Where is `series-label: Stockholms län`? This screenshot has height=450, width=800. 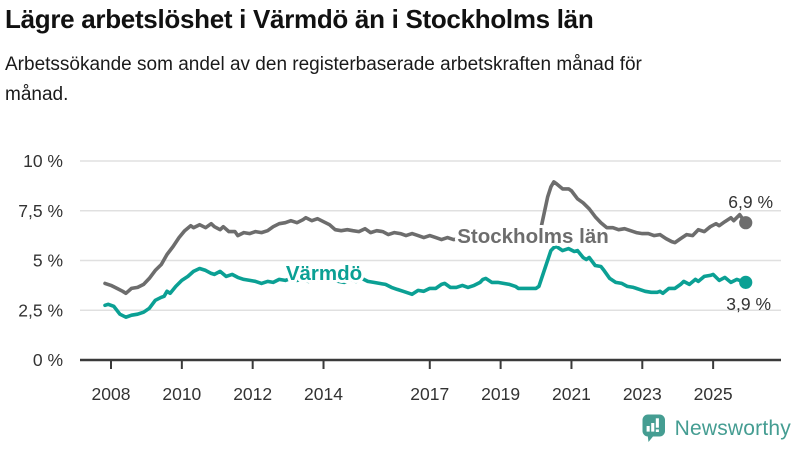 series-label: Stockholms län is located at coordinates (533, 236).